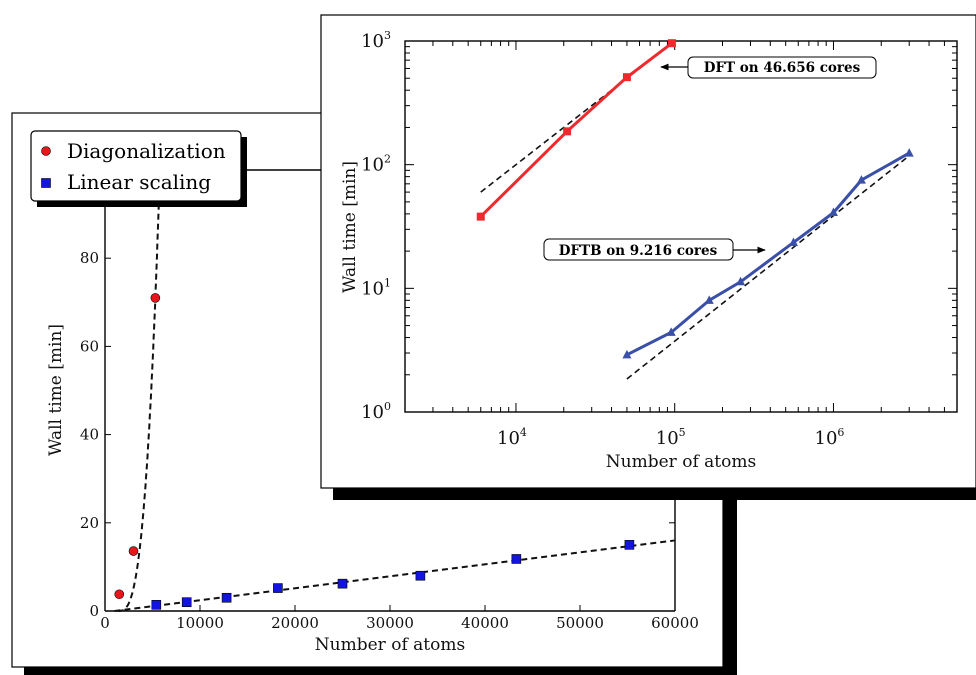  What do you see at coordinates (638, 251) in the screenshot?
I see `annotation-dftb-text: DFTB on 9.216 cores` at bounding box center [638, 251].